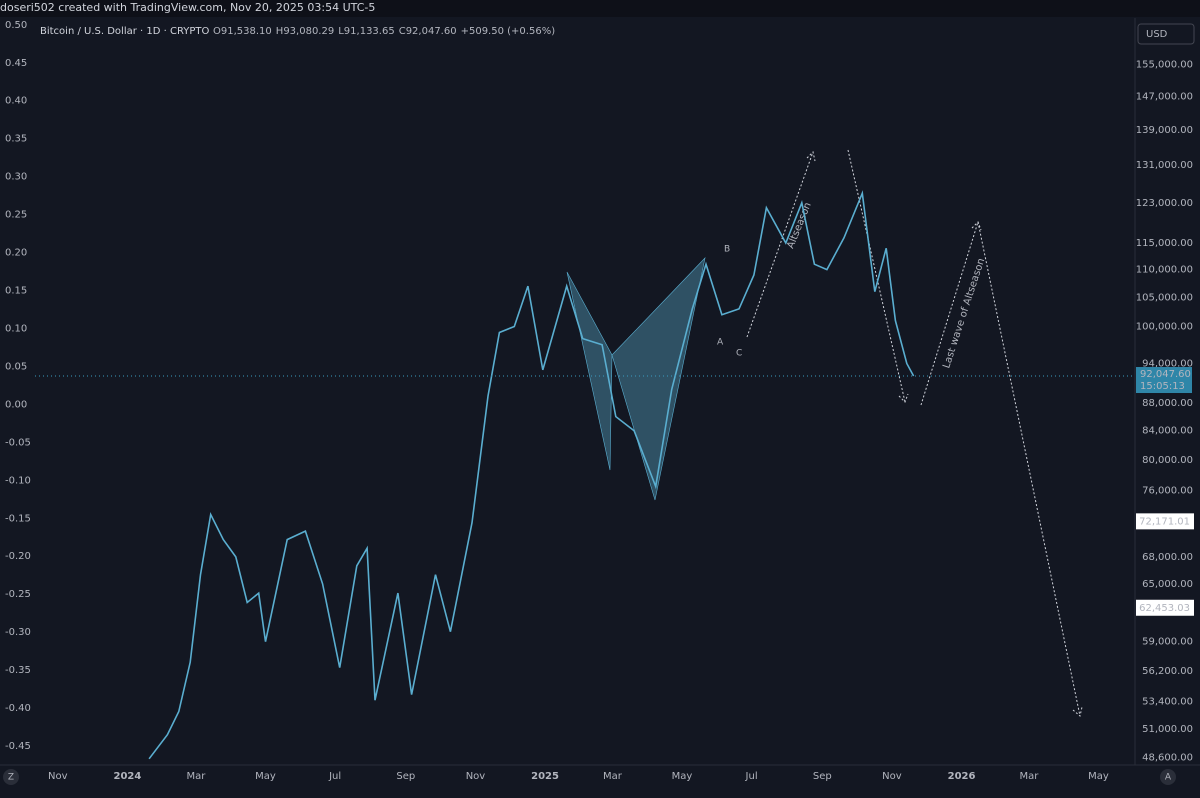  I want to click on y2-tick-label: -0.25, so click(18, 594).